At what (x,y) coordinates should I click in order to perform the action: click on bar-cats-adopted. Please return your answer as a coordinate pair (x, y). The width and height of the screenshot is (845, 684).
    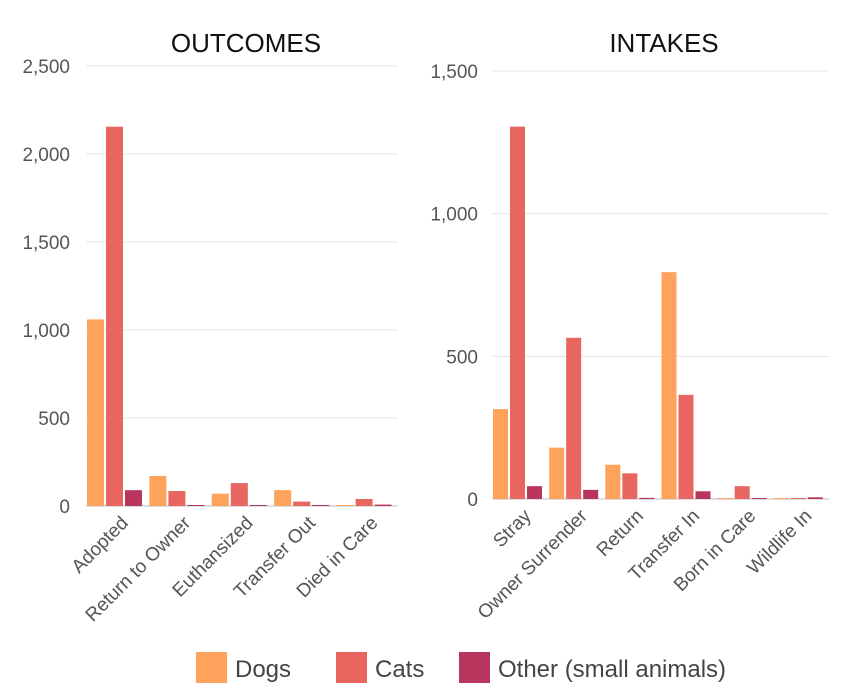
    Looking at the image, I should click on (114, 316).